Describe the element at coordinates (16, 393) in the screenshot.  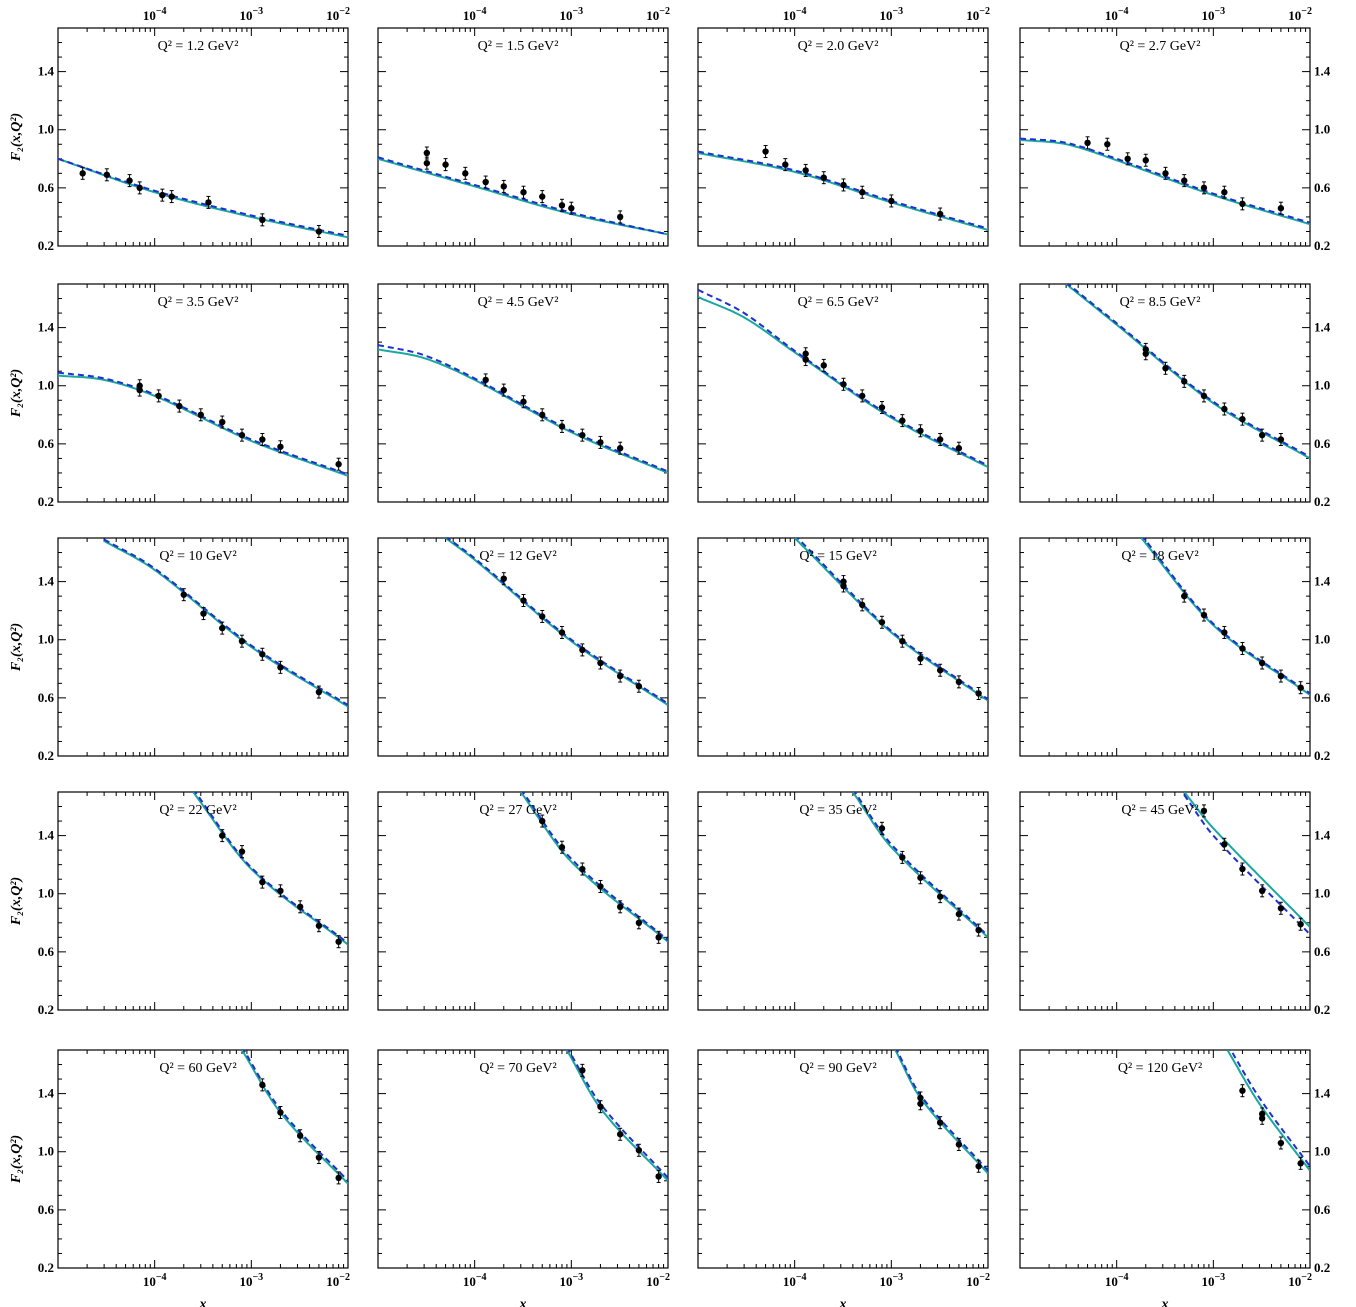
I see `y-axis-title: F₂(x,Q²)` at that location.